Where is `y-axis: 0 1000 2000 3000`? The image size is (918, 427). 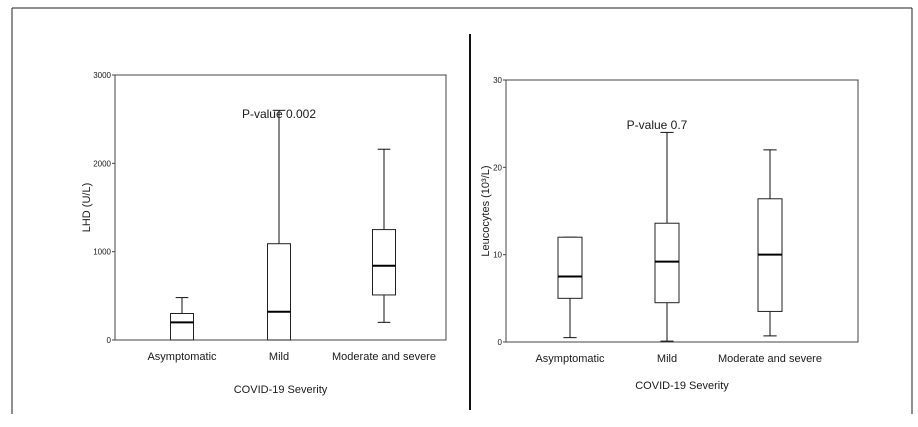
y-axis: 0 1000 2000 3000 is located at coordinates (104, 208).